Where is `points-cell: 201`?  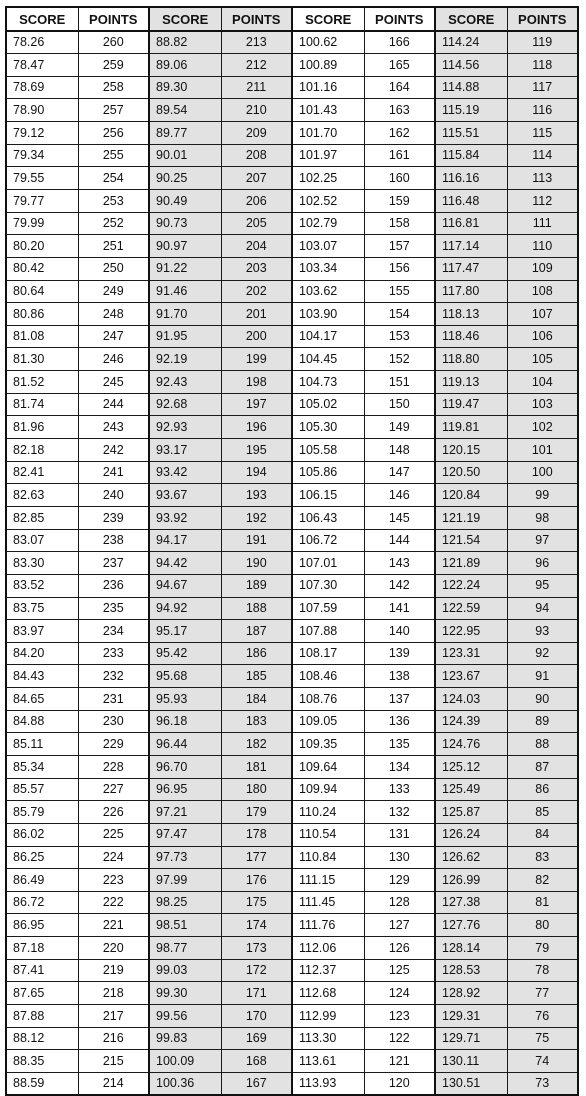
points-cell: 201 is located at coordinates (257, 314).